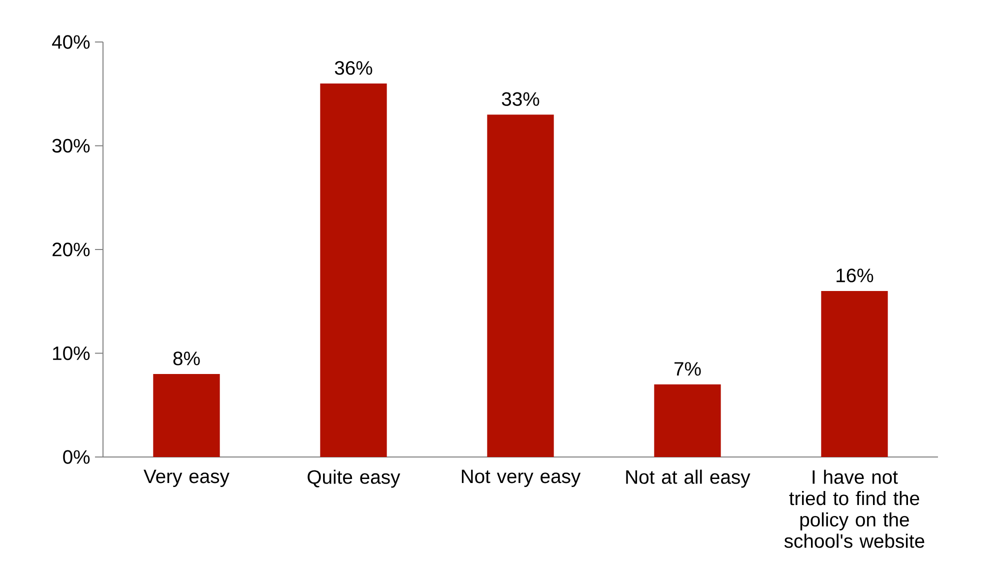  What do you see at coordinates (688, 479) in the screenshot?
I see `x-tick-label: Not at all easy` at bounding box center [688, 479].